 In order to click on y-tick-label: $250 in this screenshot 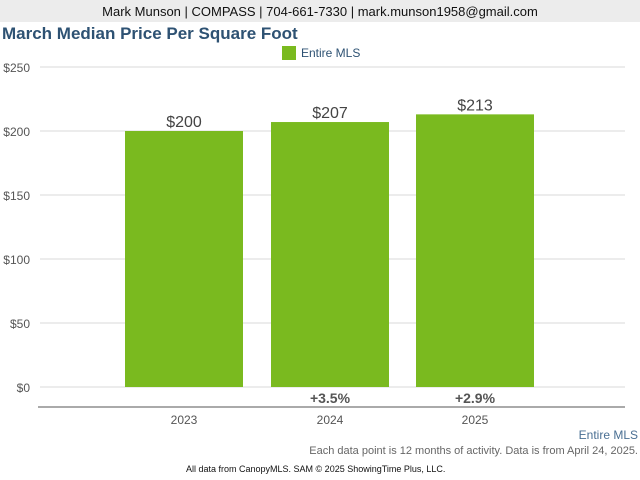, I will do `click(16, 68)`.